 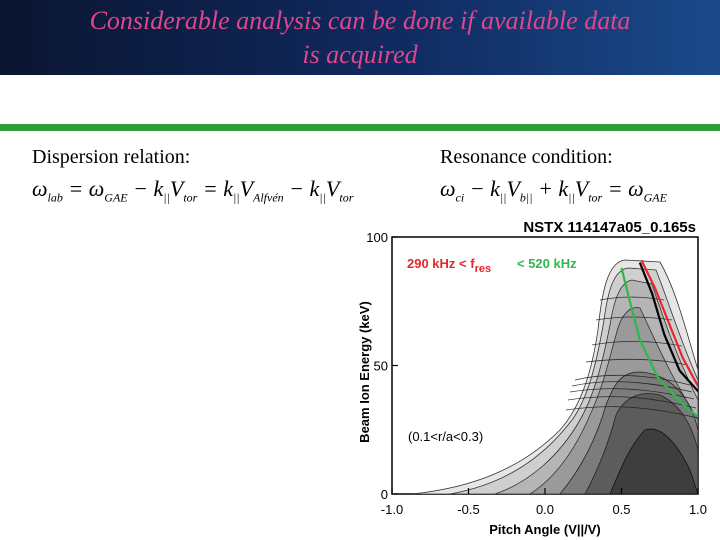 What do you see at coordinates (381, 366) in the screenshot?
I see `y-tick-label-1: 50` at bounding box center [381, 366].